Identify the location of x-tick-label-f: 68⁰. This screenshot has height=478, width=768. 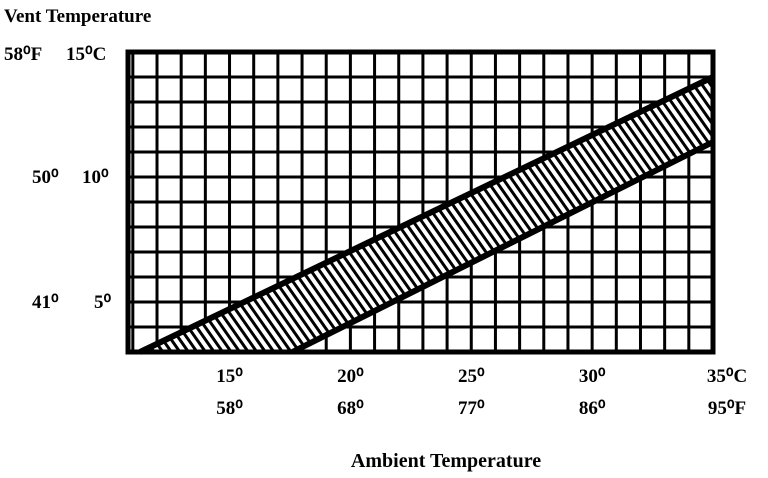
(350, 408).